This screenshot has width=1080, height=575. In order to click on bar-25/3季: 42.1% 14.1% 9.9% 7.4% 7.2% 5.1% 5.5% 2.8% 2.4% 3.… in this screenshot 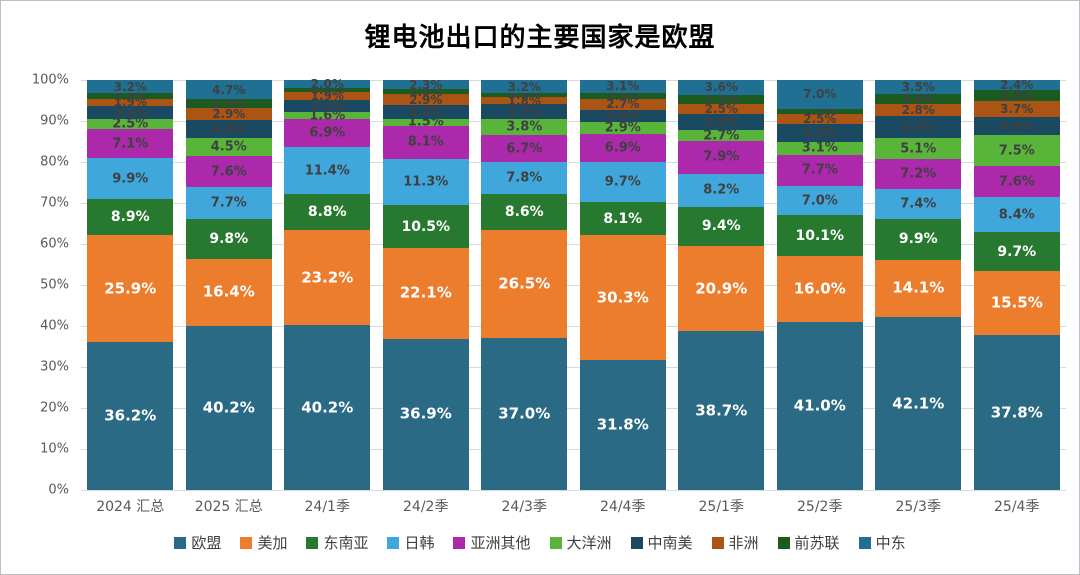, I will do `click(918, 285)`.